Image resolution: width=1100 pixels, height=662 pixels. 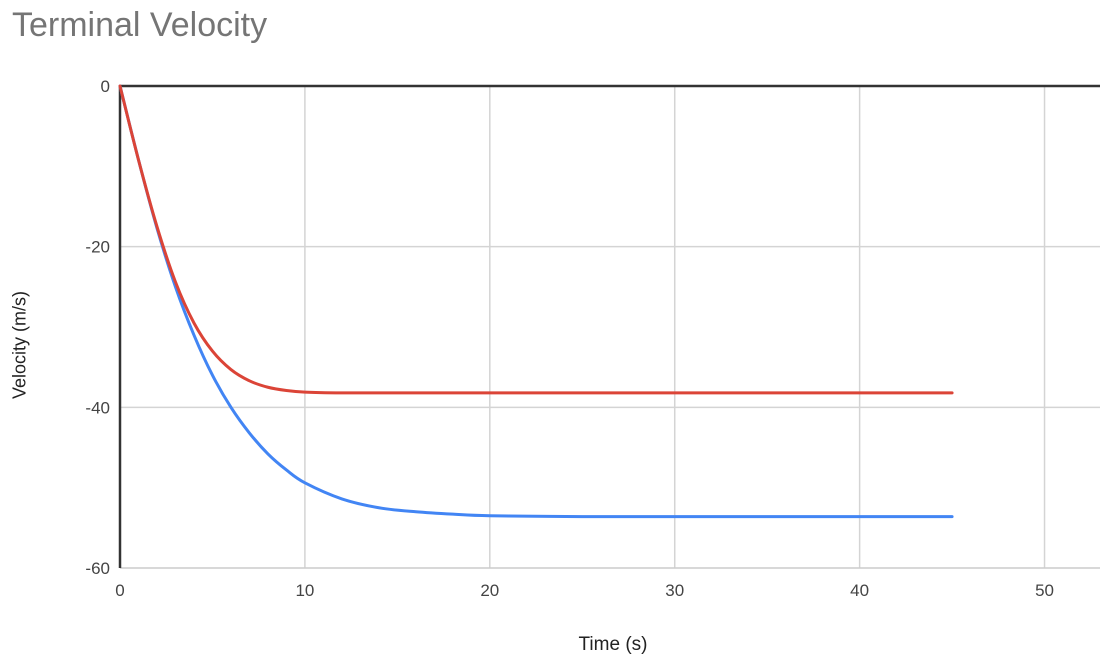 What do you see at coordinates (97, 568) in the screenshot?
I see `y-tick-label: -60` at bounding box center [97, 568].